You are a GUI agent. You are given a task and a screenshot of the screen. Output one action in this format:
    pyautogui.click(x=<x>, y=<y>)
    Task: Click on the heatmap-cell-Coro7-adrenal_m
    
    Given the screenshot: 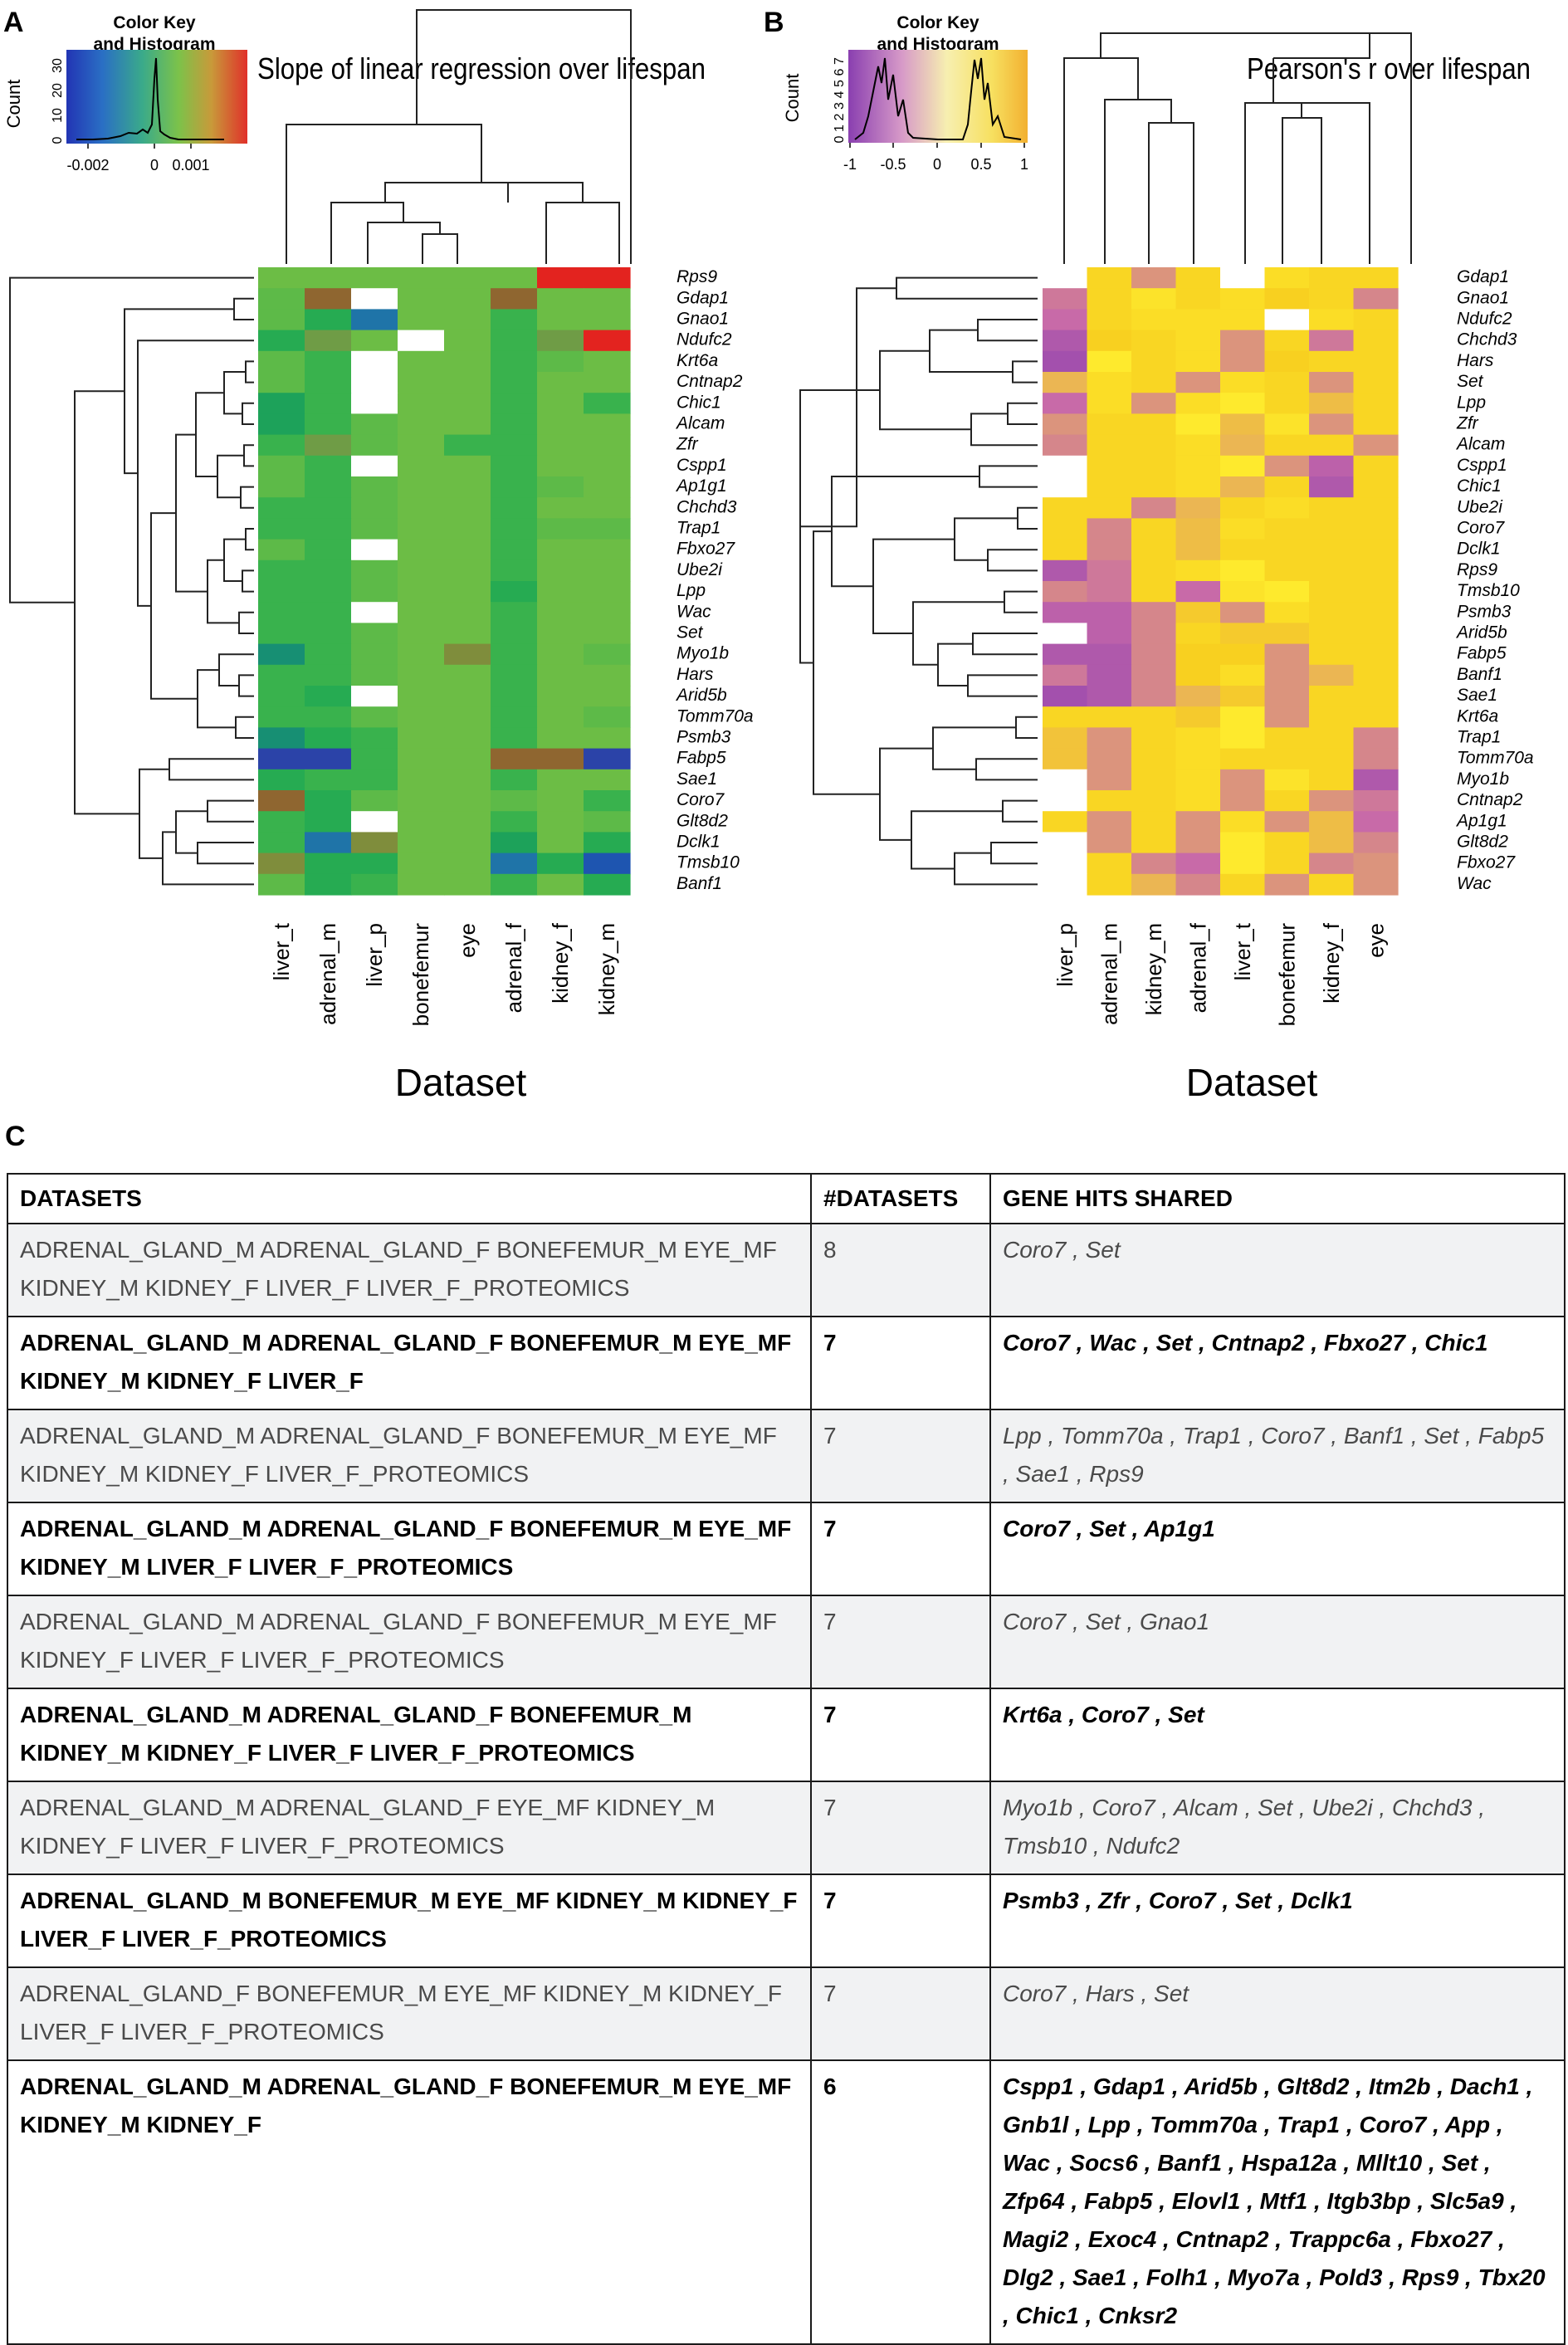 What is the action you would take?
    pyautogui.click(x=328, y=801)
    